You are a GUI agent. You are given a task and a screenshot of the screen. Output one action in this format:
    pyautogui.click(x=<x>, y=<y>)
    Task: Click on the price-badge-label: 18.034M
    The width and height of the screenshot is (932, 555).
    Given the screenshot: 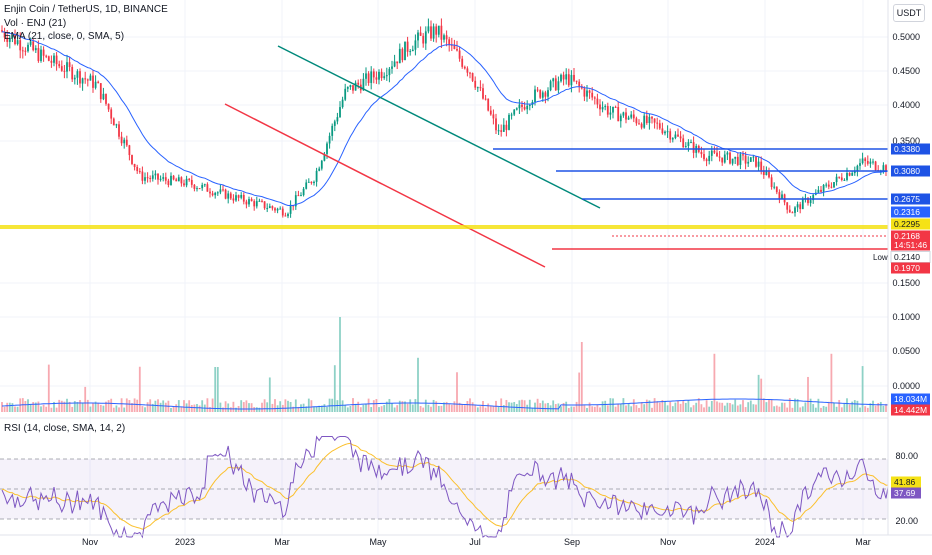 What is the action you would take?
    pyautogui.click(x=910, y=399)
    